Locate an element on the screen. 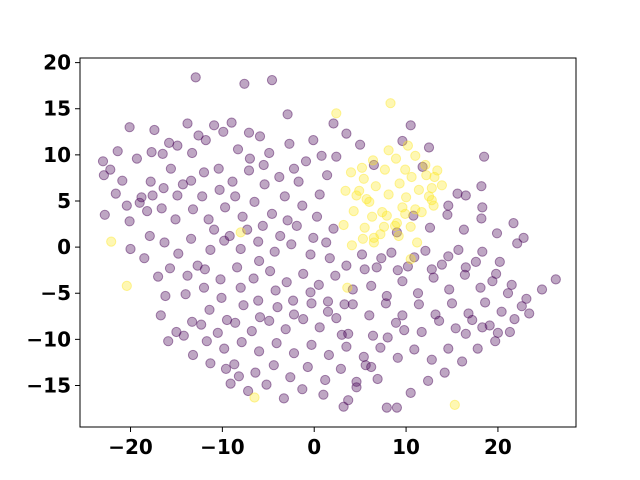  y-tick-label: 0 is located at coordinates (64, 247).